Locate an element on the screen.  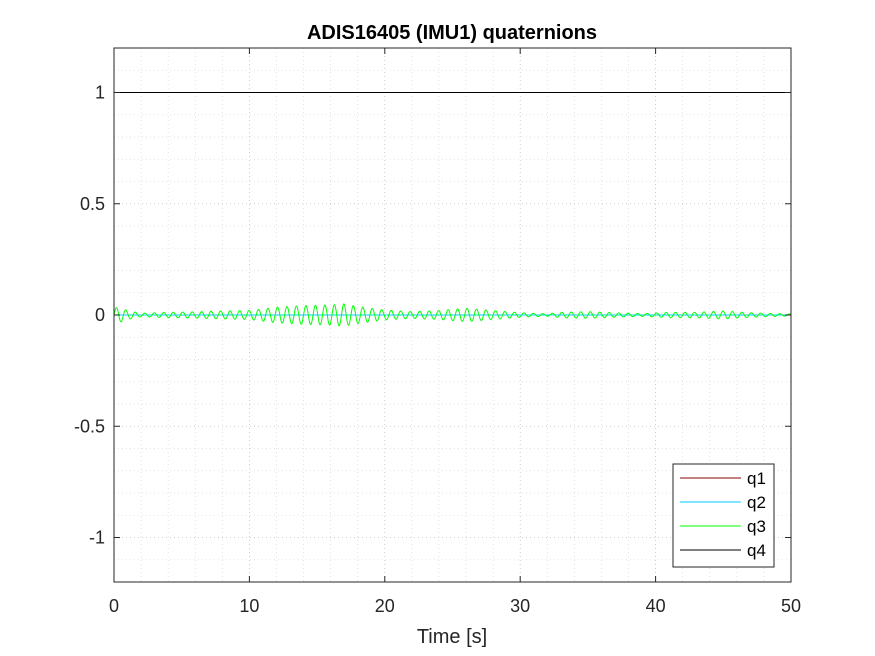
x-axis-label: Time [s] is located at coordinates (452, 637).